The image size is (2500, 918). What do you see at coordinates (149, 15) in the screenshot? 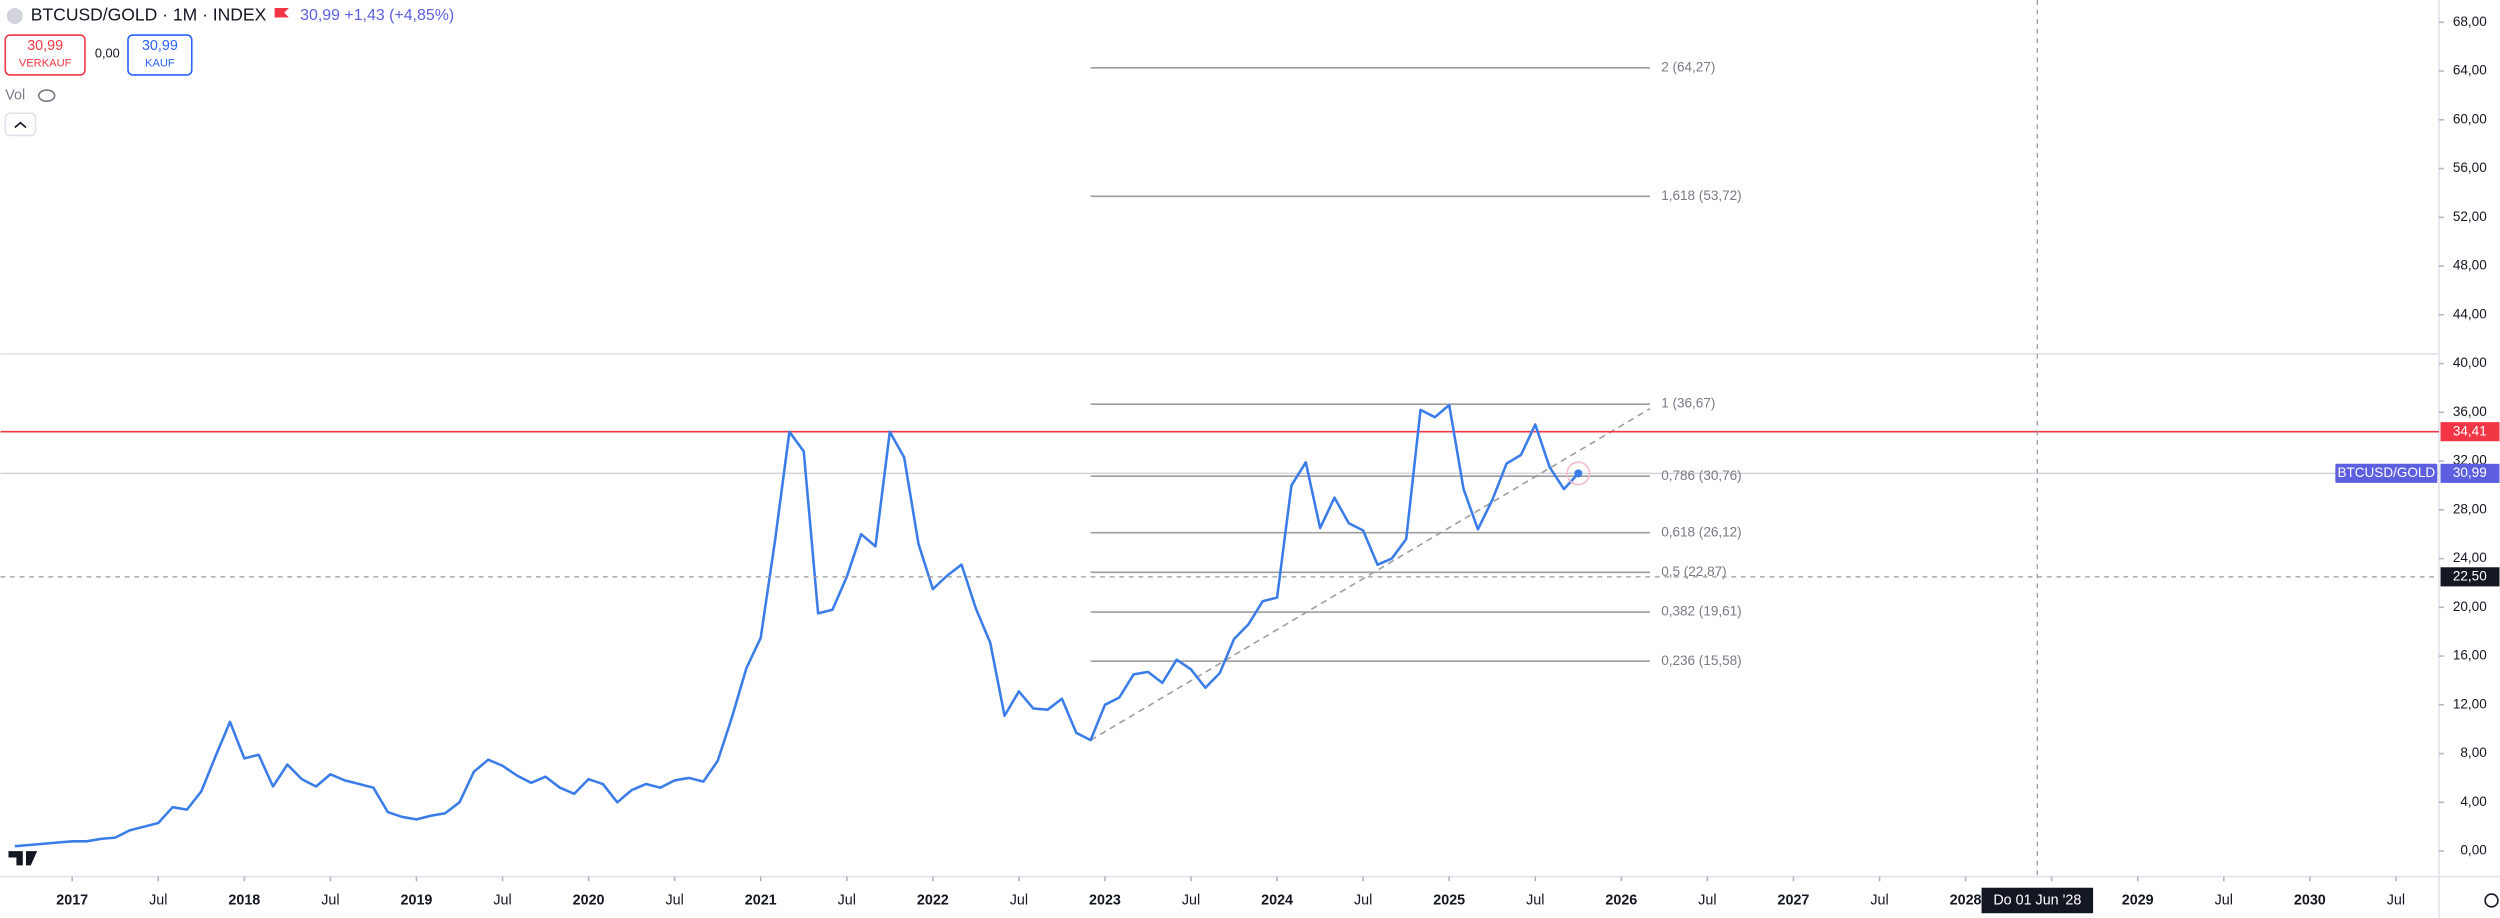
I see `symbol-title: BTCUSD/GOLD · 1M · INDEX` at bounding box center [149, 15].